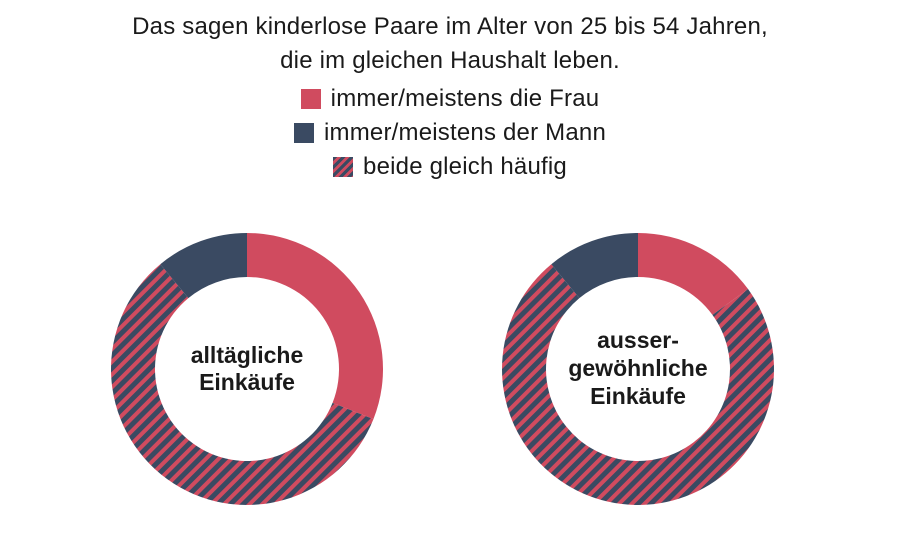  Describe the element at coordinates (303, 133) in the screenshot. I see `legend-swatch-man` at that location.